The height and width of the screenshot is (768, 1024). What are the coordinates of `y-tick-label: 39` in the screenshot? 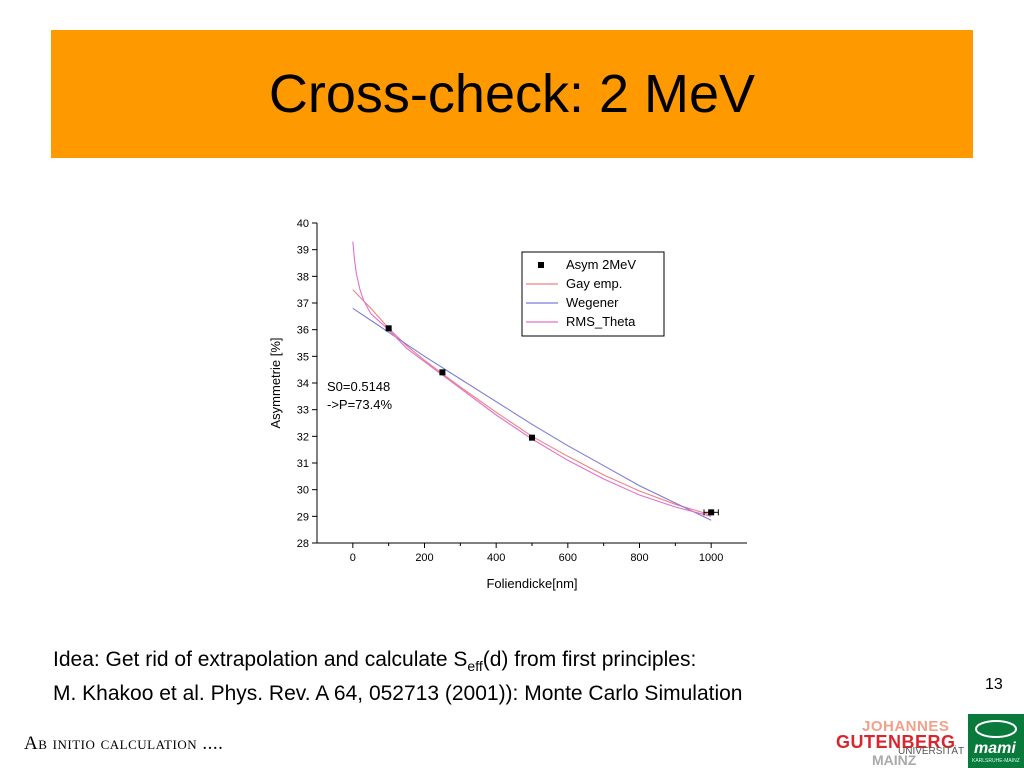 It's located at (303, 251).